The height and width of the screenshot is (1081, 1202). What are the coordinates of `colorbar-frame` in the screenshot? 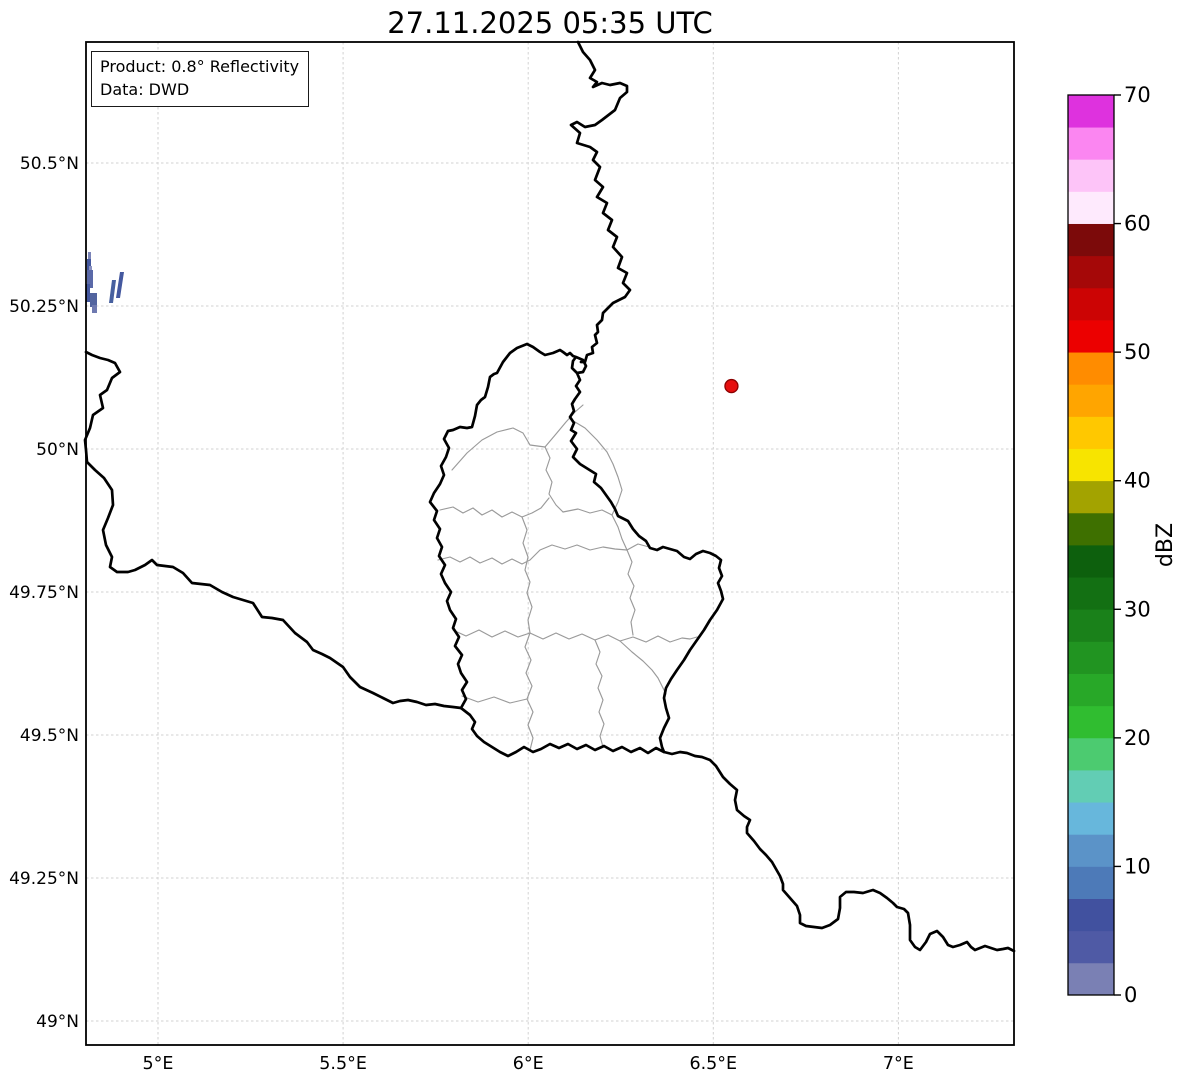 It's located at (1091, 545).